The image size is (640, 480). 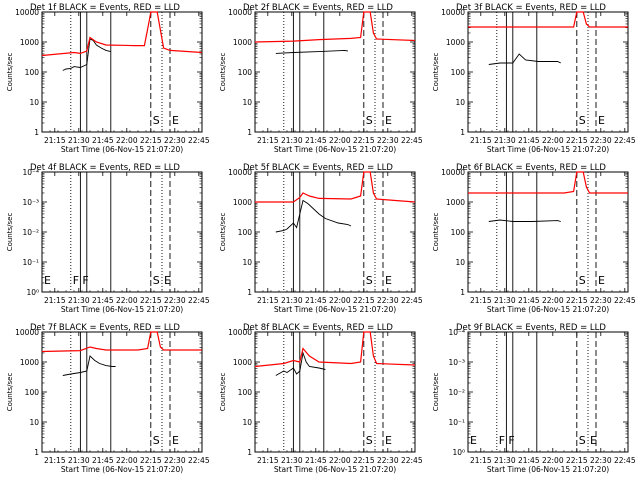 What do you see at coordinates (105, 168) in the screenshot?
I see `chart-title: Det 4f BLACK = Events, RED = LLD` at bounding box center [105, 168].